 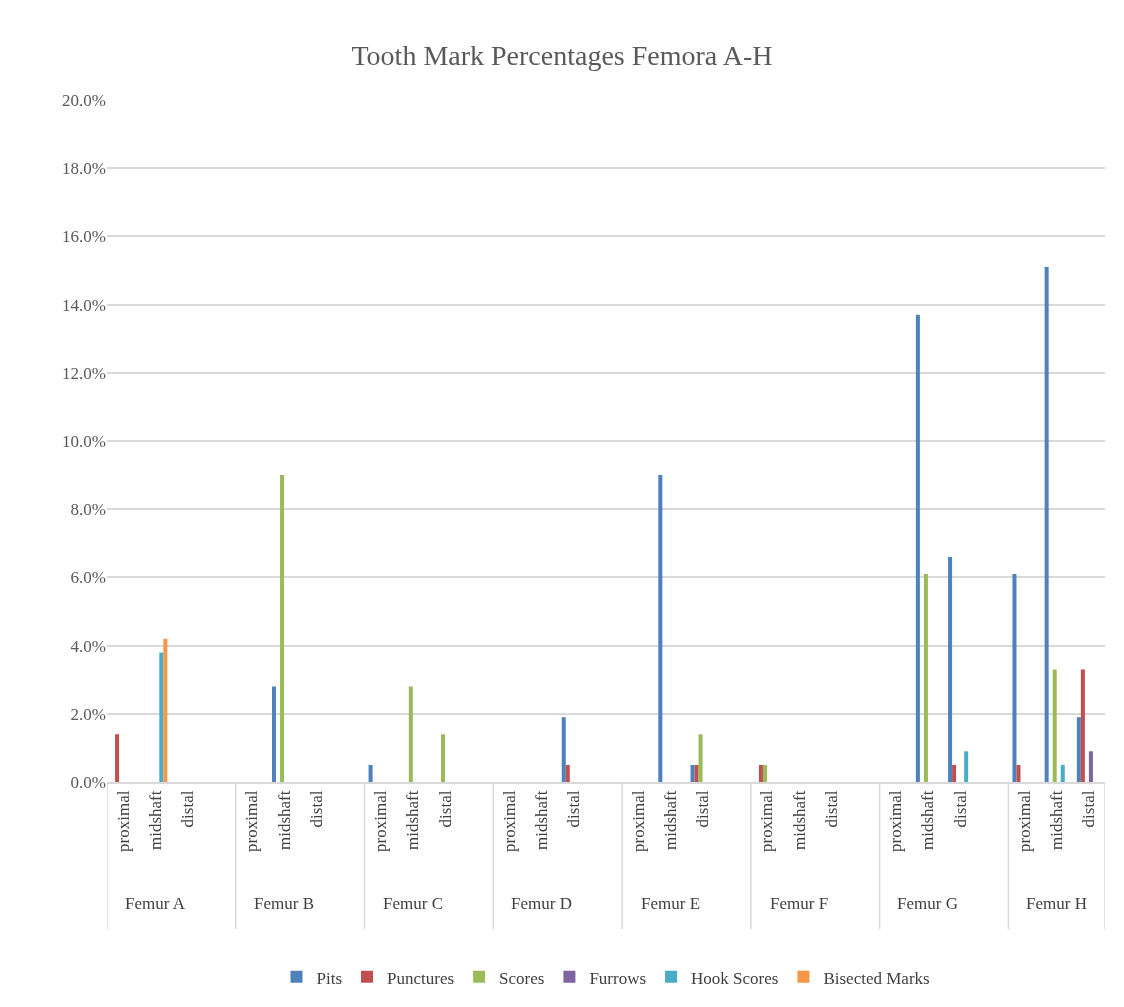 I want to click on y-tick-label: 12.0%, so click(x=84, y=373).